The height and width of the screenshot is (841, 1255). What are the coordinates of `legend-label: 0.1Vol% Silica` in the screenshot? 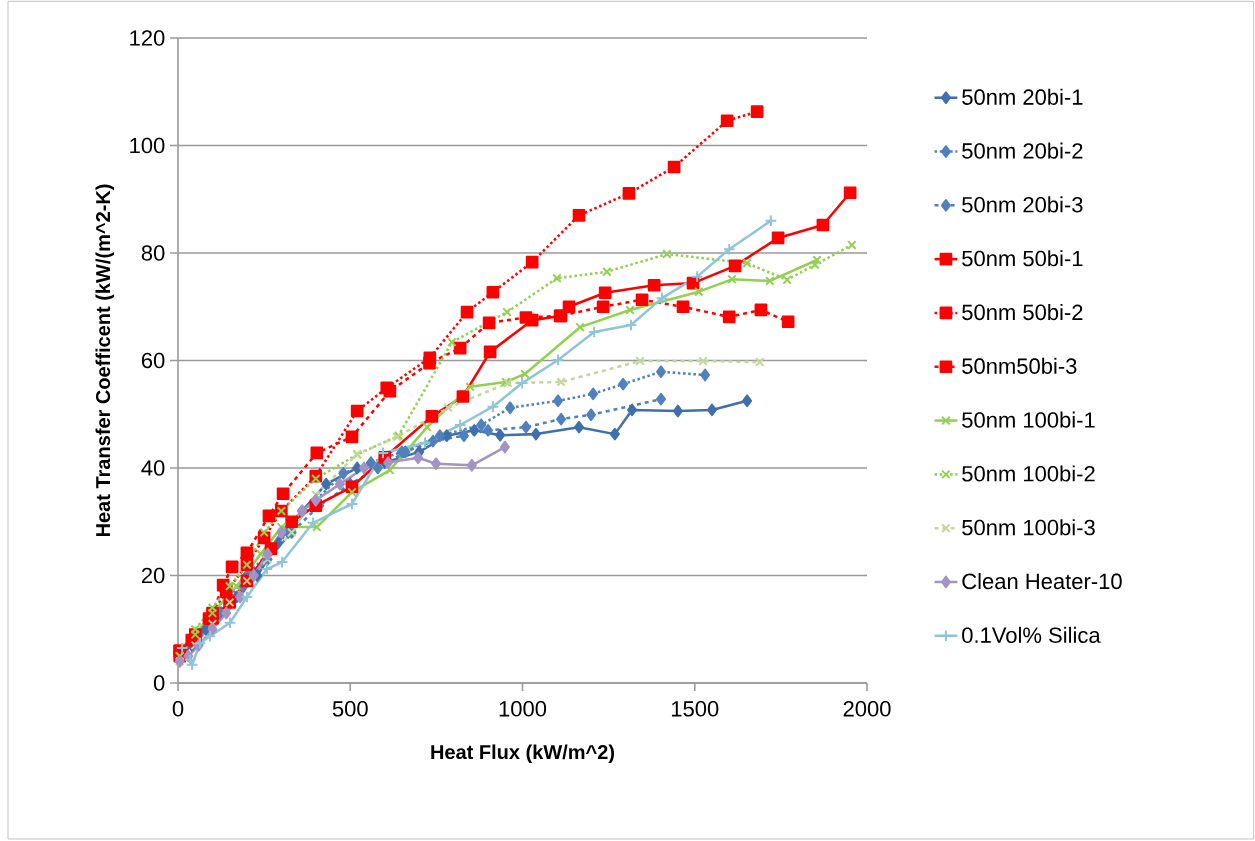 It's located at (1031, 634).